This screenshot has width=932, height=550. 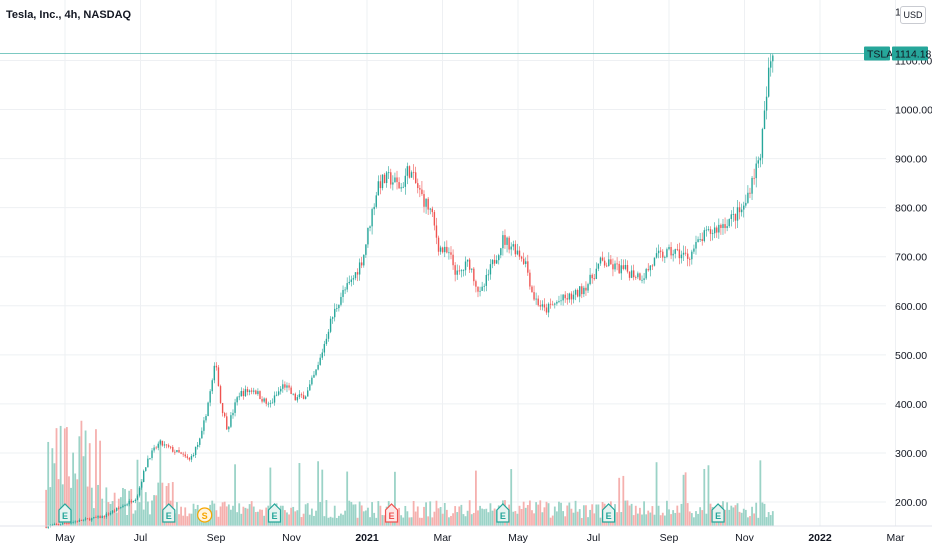 What do you see at coordinates (140, 538) in the screenshot?
I see `x-tick-label: Jul` at bounding box center [140, 538].